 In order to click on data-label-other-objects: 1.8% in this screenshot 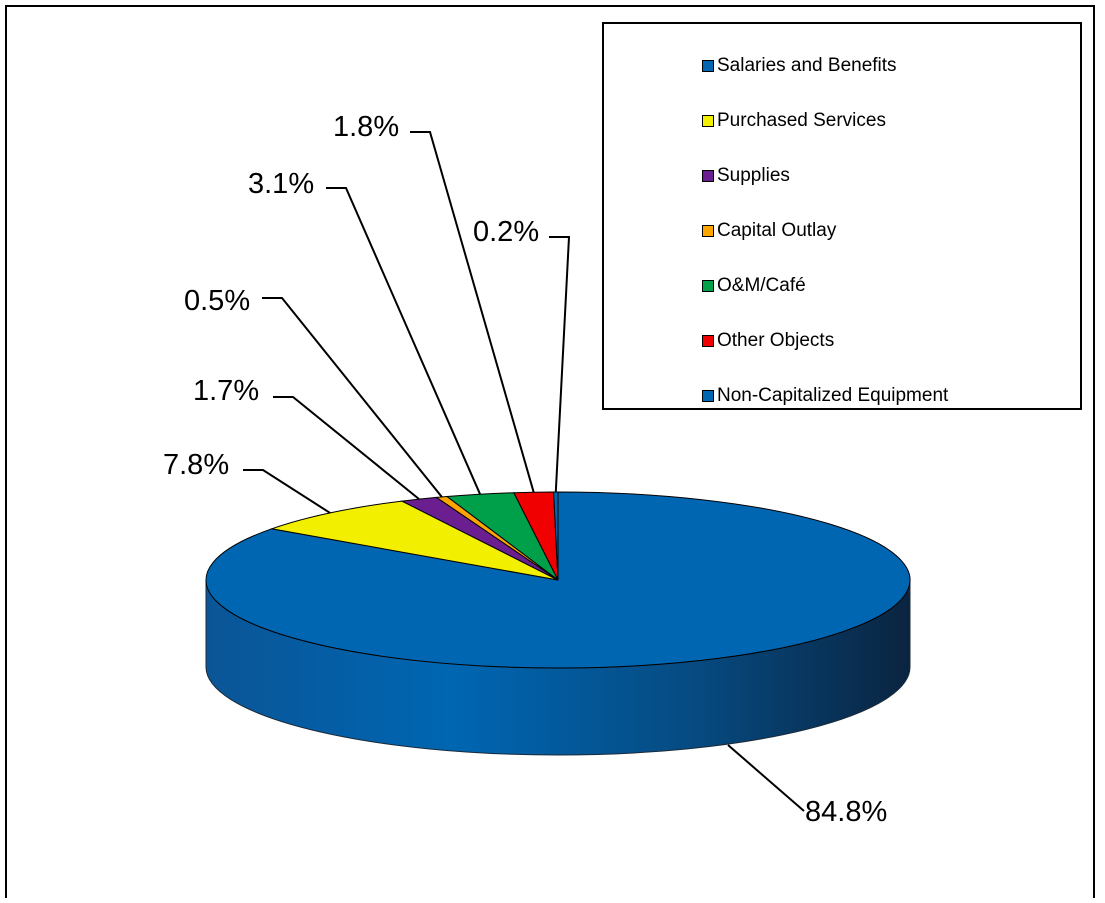, I will do `click(366, 127)`.